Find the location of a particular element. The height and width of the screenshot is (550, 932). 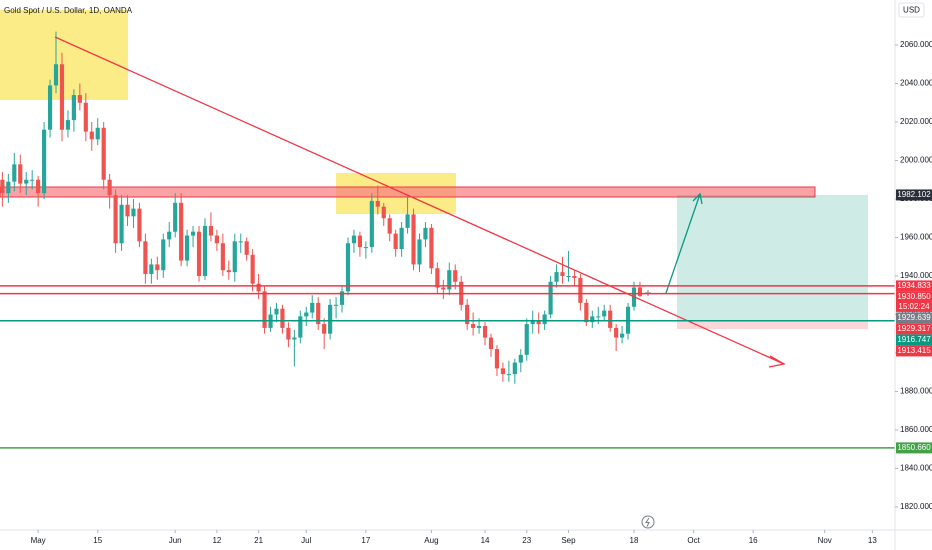

projection-arrow is located at coordinates (683, 243).